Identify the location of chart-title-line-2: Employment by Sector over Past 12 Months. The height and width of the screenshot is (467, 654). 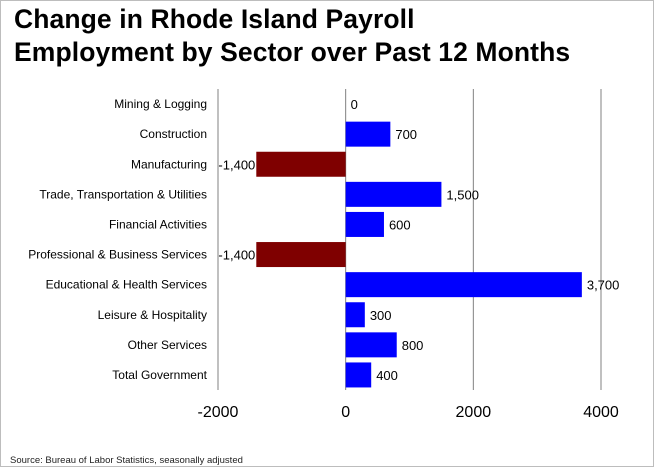
(292, 52).